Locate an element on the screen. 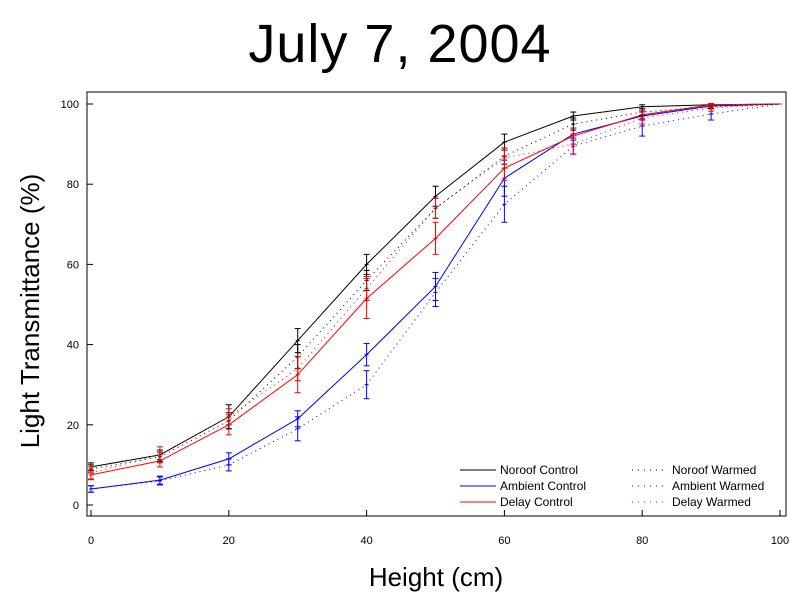  y-tick-label: 60 is located at coordinates (73, 265).